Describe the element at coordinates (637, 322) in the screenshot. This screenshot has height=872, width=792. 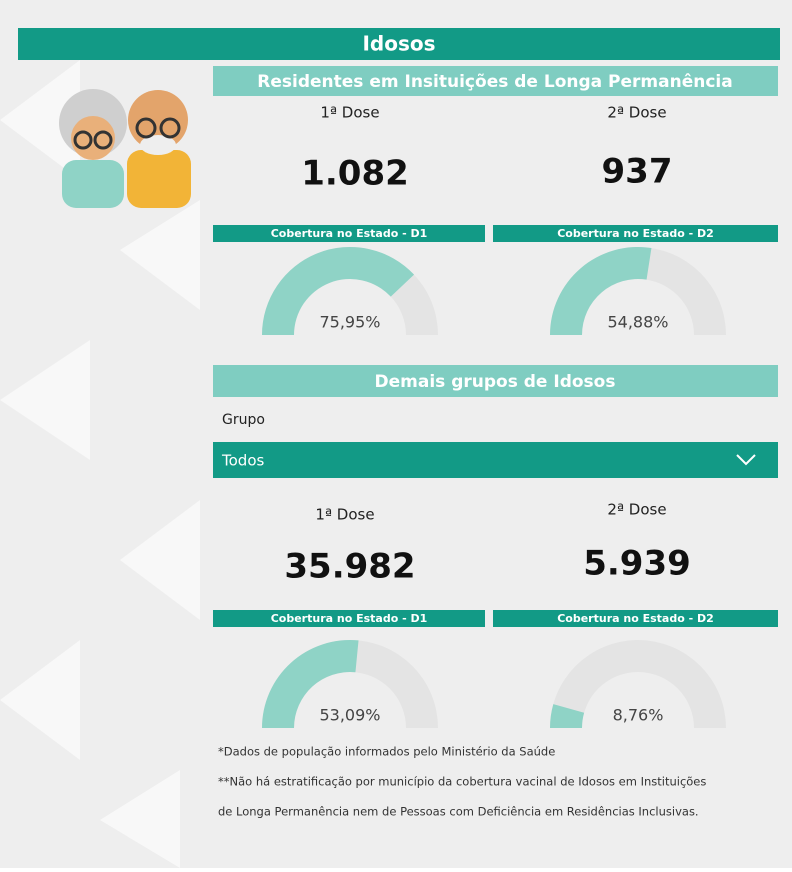
I see `gauge-label: 54,88%` at that location.